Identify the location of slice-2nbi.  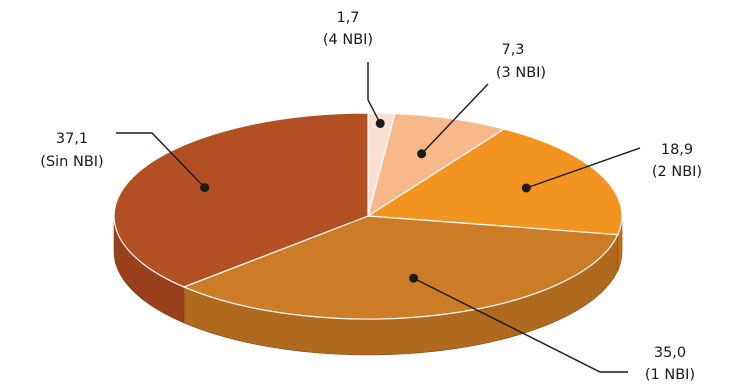
(494, 182).